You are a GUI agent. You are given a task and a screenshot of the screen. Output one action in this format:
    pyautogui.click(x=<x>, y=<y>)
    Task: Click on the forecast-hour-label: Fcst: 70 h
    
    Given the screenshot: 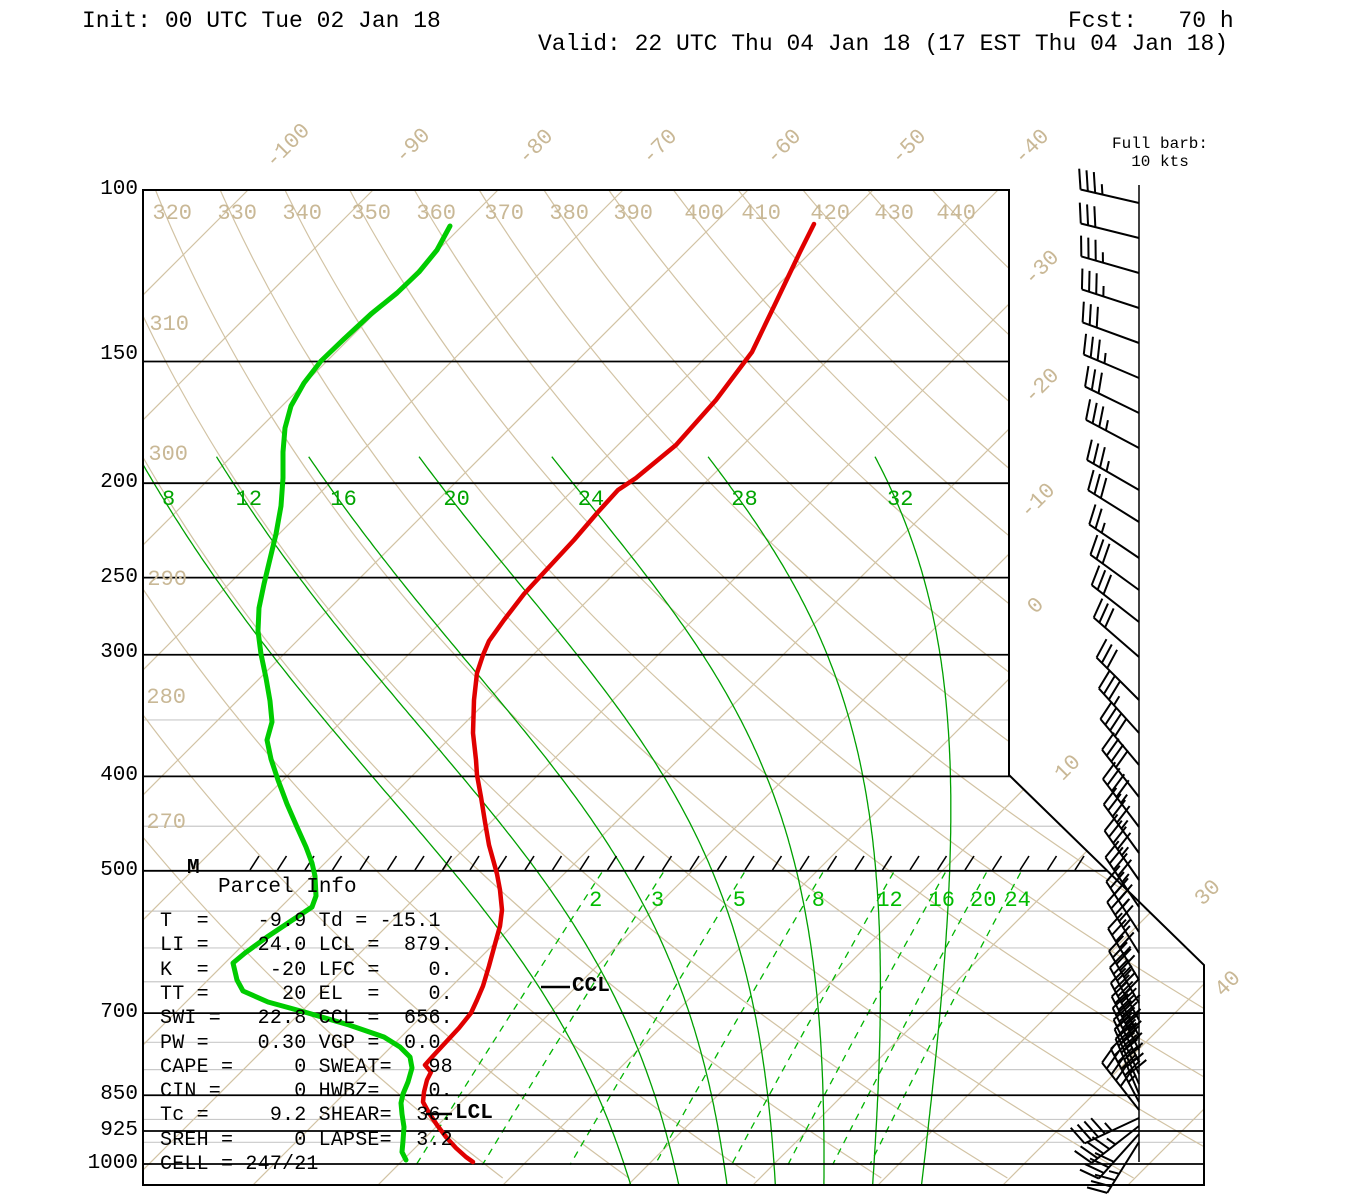 What is the action you would take?
    pyautogui.click(x=1151, y=21)
    